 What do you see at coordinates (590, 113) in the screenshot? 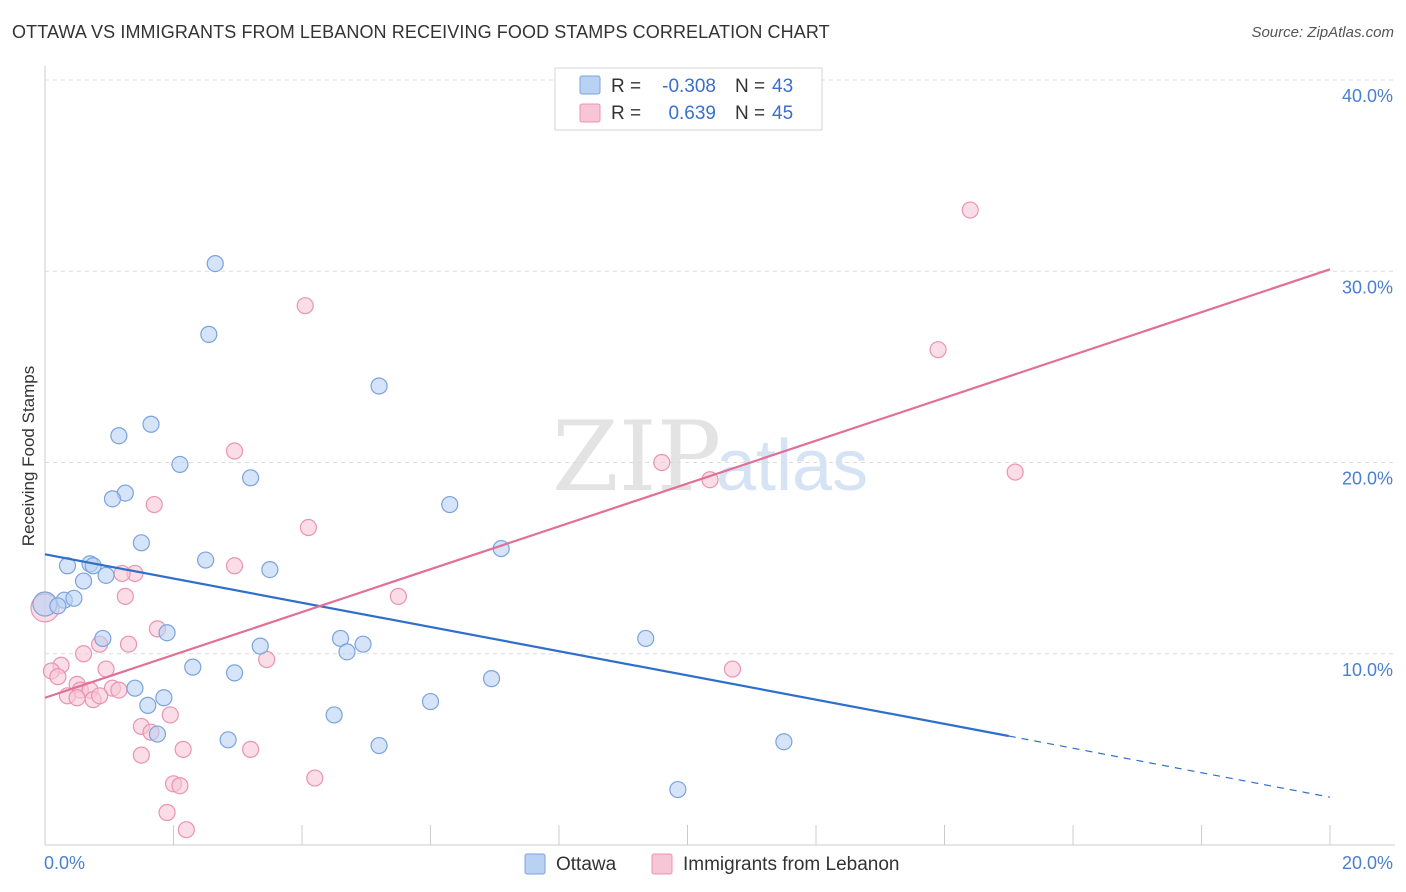
I see `legend-lebanon-swatch` at bounding box center [590, 113].